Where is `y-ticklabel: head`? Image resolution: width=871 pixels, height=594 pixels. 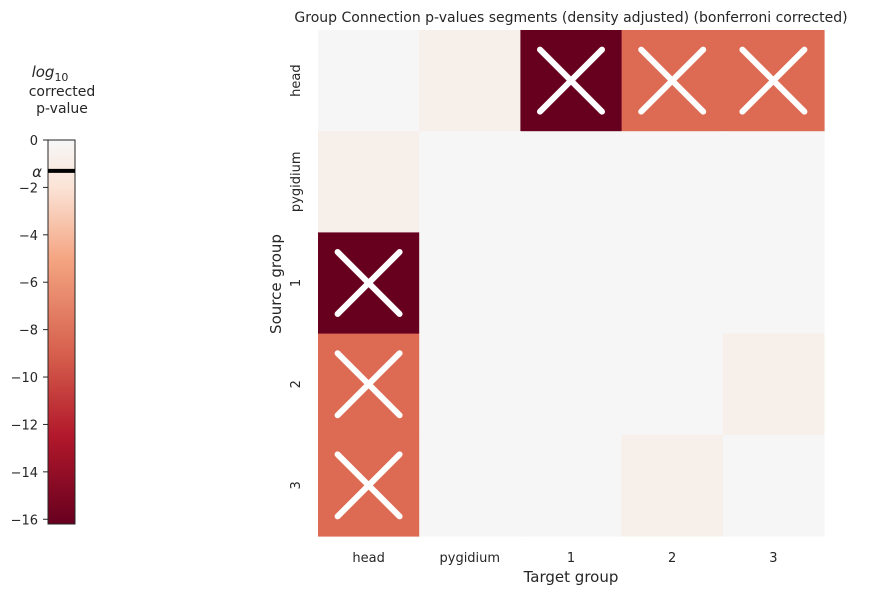
y-ticklabel: head is located at coordinates (296, 80).